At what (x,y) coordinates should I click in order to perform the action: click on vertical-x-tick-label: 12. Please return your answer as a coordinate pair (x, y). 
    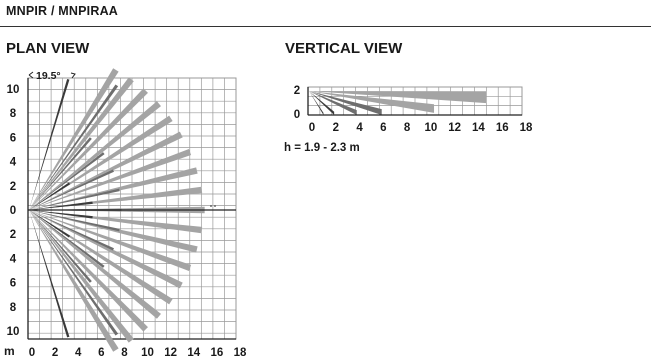
    Looking at the image, I should click on (454, 128).